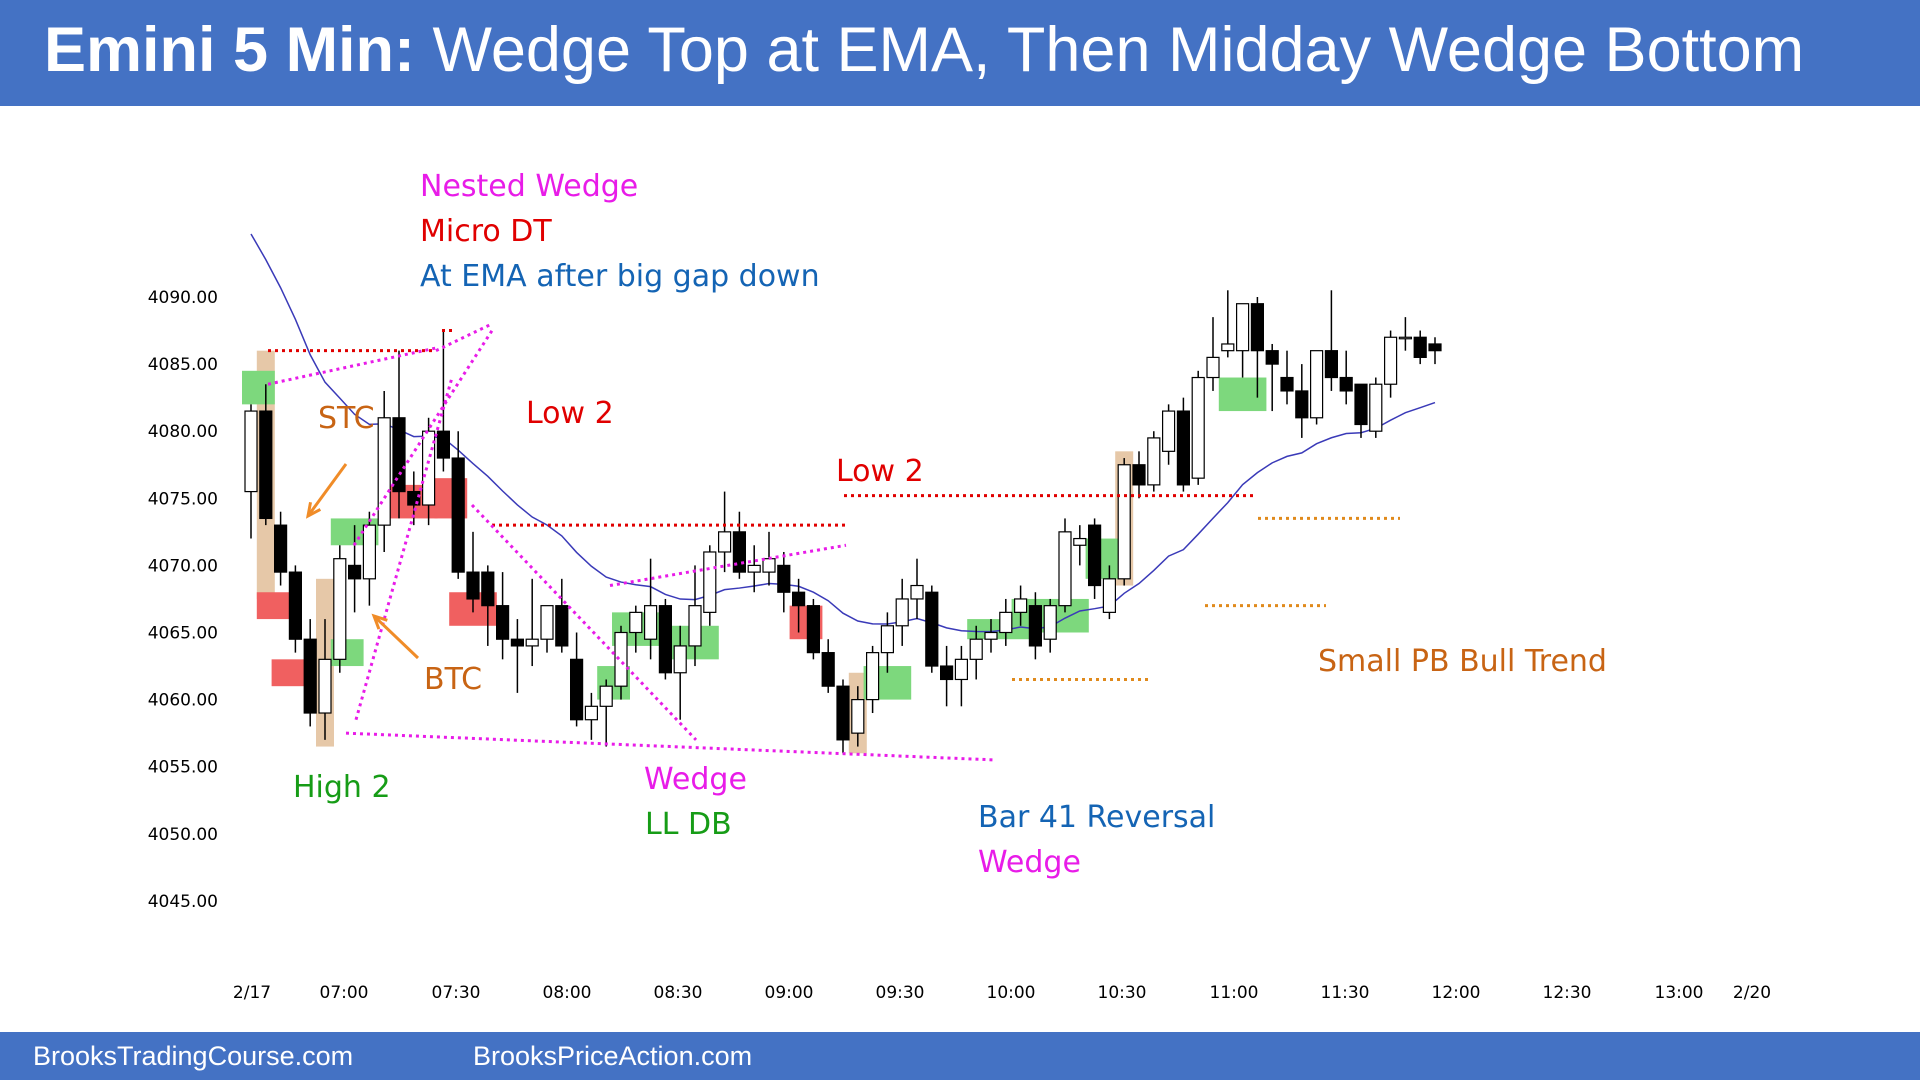 This screenshot has height=1080, width=1920. Describe the element at coordinates (671, 746) in the screenshot. I see `wedge-low-line` at that location.